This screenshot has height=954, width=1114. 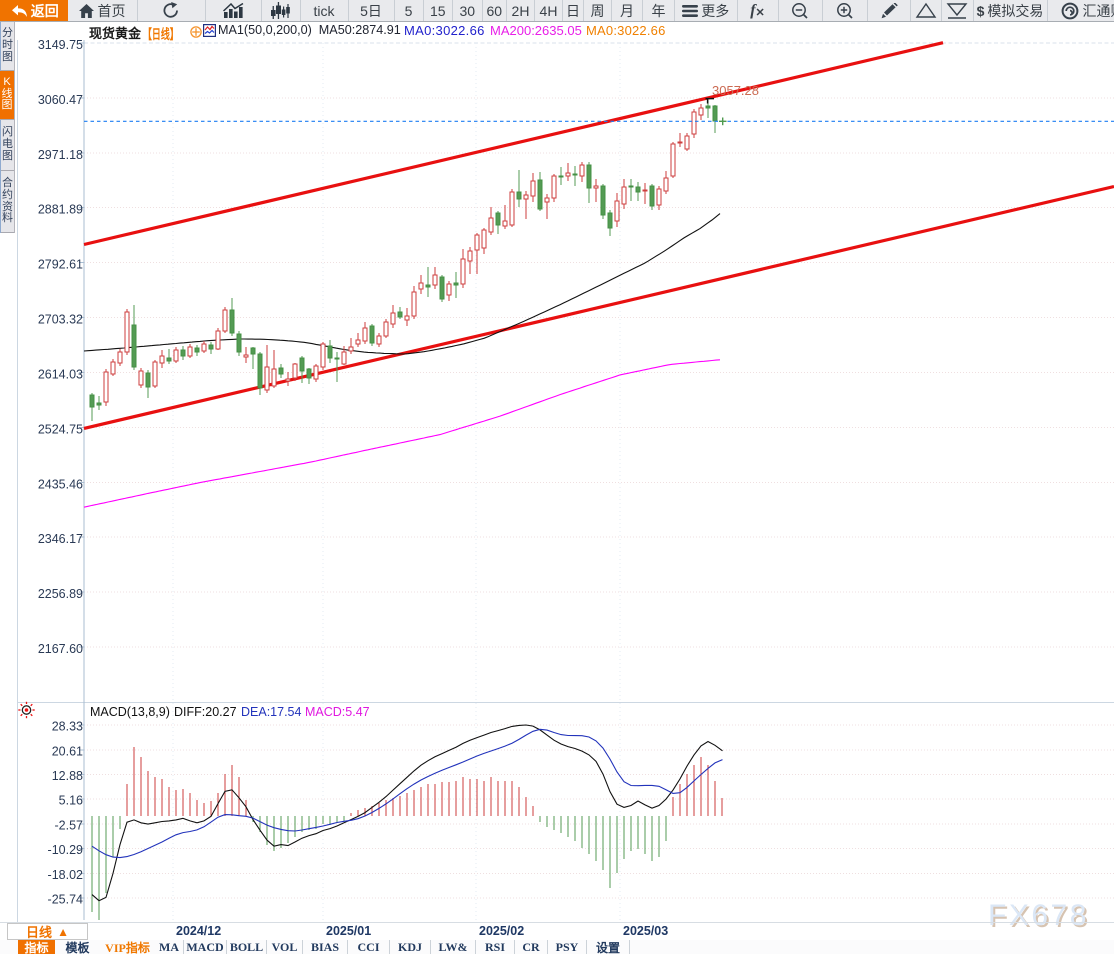 I want to click on svg-text: 2792.61, so click(x=60, y=265).